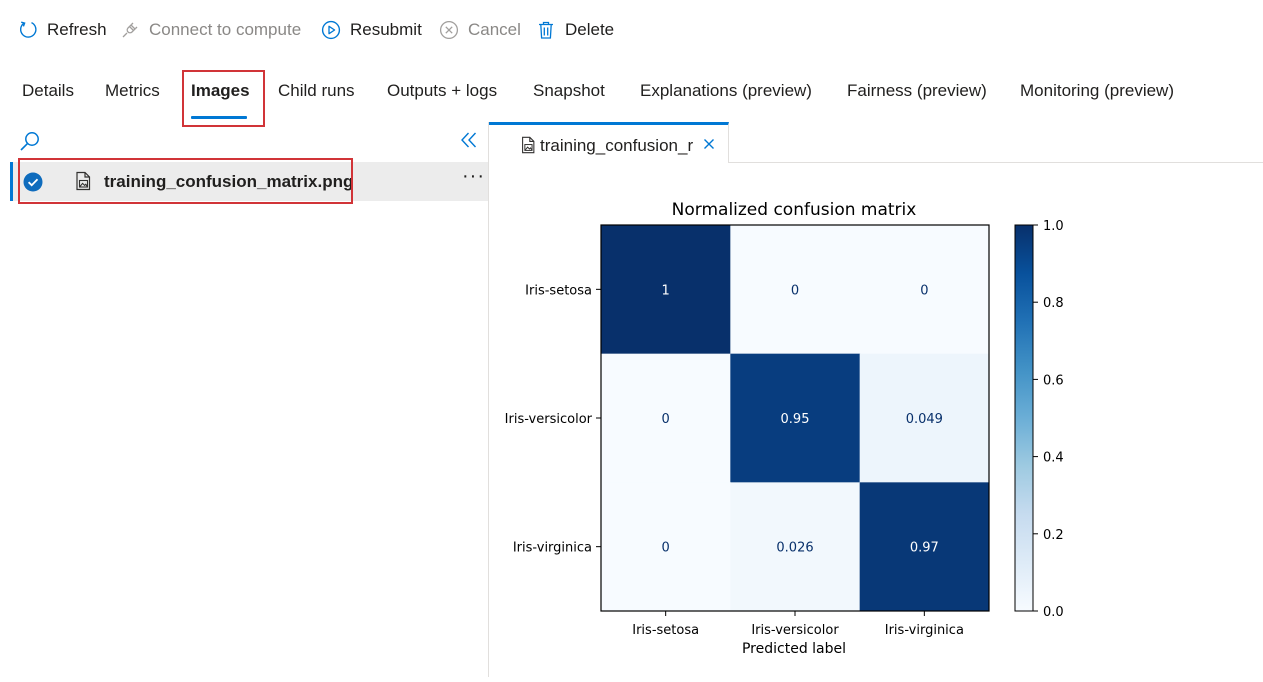 This screenshot has height=682, width=1263. What do you see at coordinates (1097, 90) in the screenshot?
I see `tab-monitoring: Monitoring (preview)` at bounding box center [1097, 90].